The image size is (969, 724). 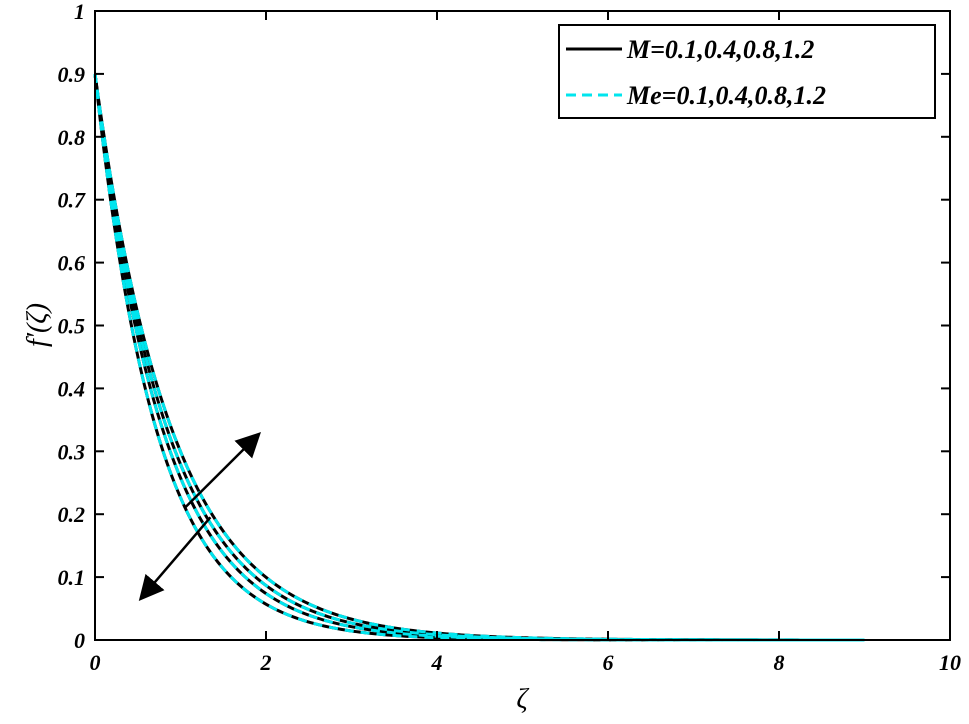 I want to click on y-tick-label: 0.8, so click(x=72, y=137).